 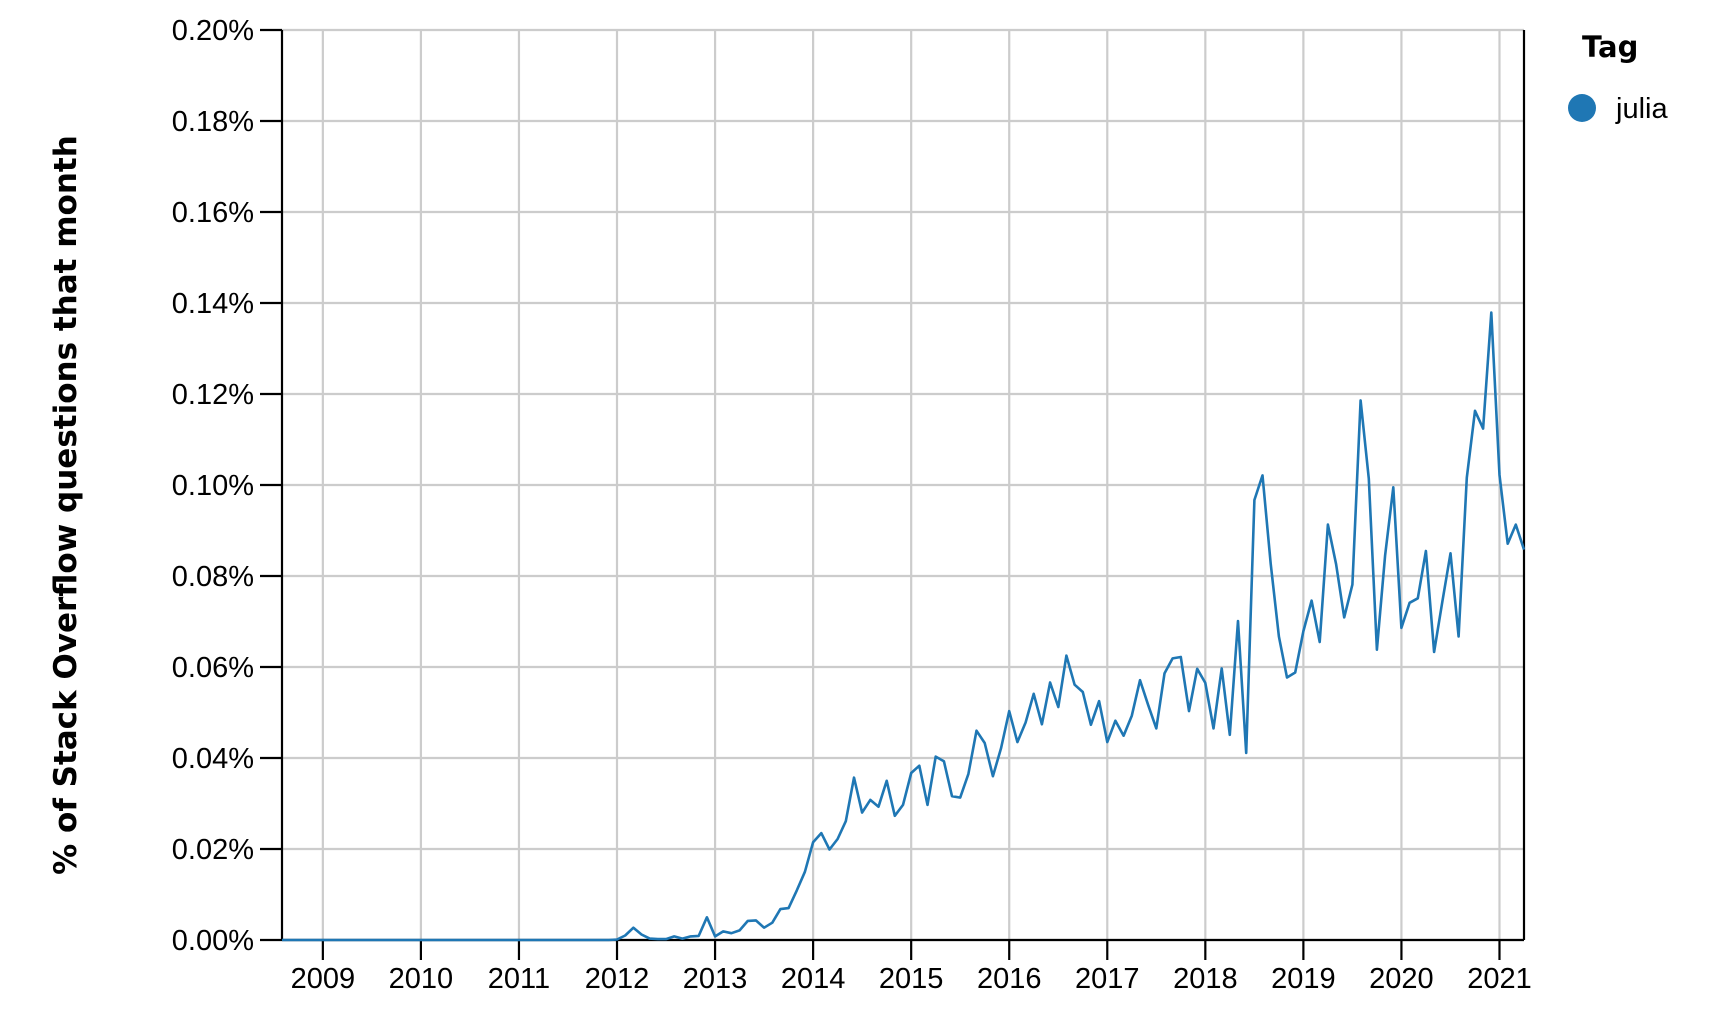 What do you see at coordinates (519, 979) in the screenshot?
I see `x-tick-label: 2011` at bounding box center [519, 979].